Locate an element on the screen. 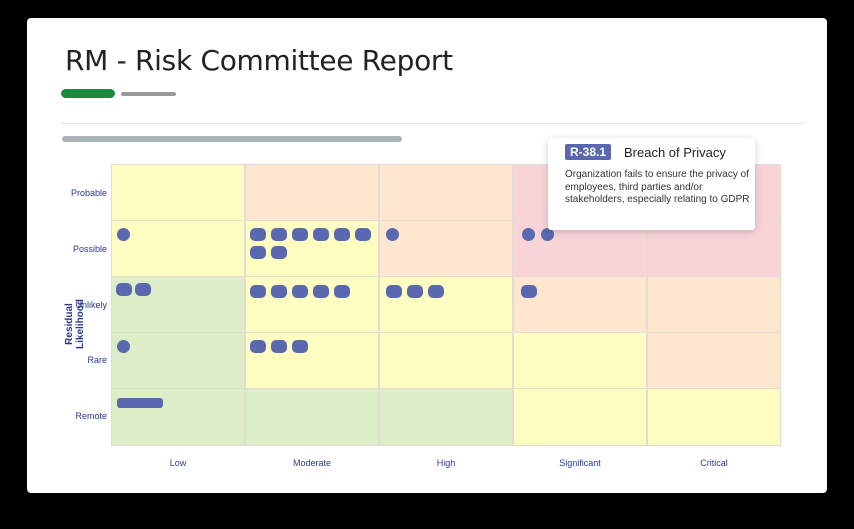  col-label-low: Low is located at coordinates (178, 463).